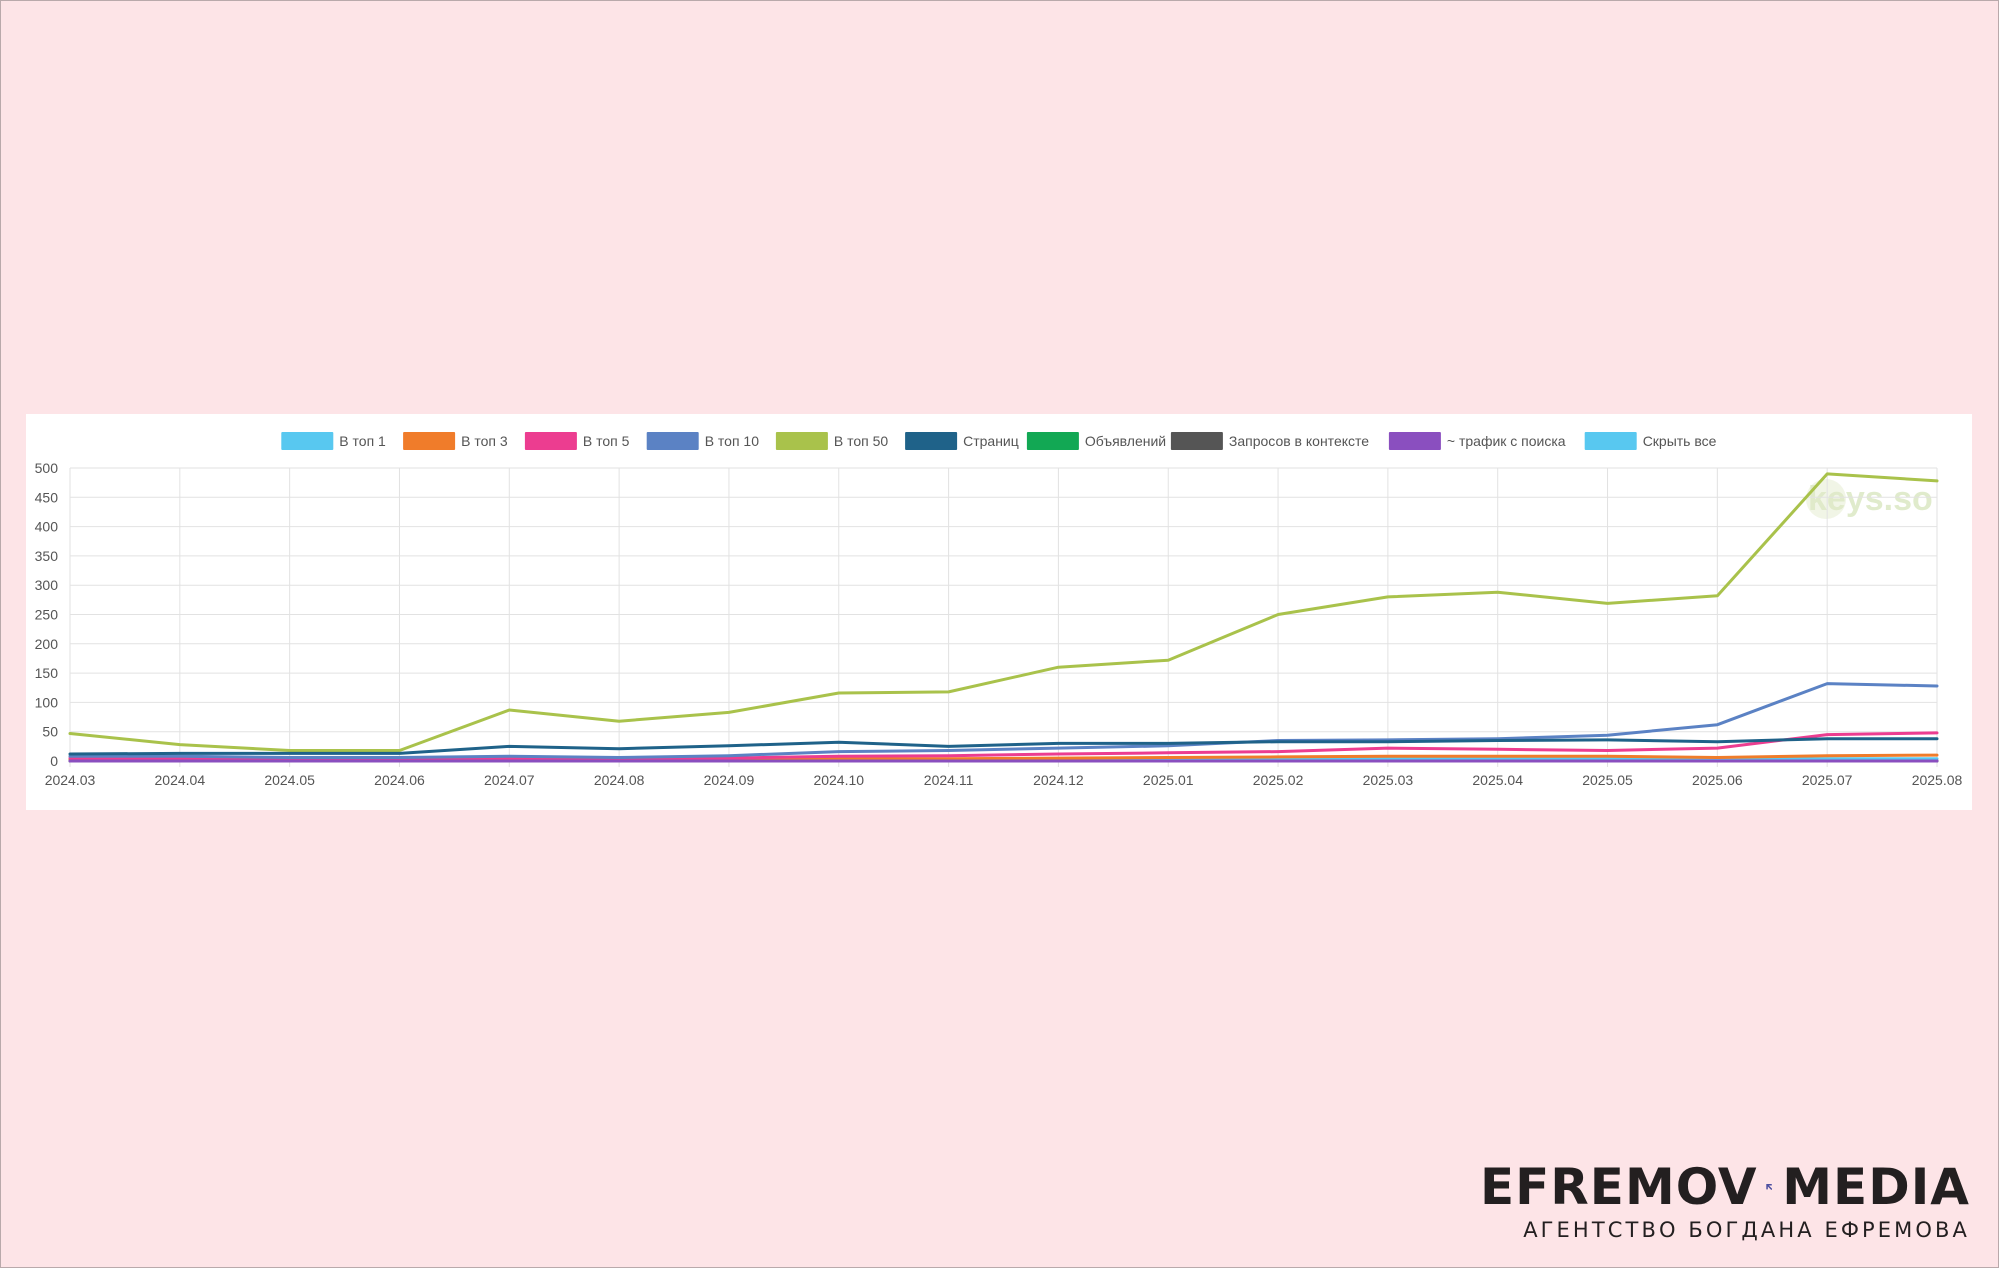 This screenshot has width=1999, height=1268. I want to click on y-tick-label: 500, so click(47, 468).